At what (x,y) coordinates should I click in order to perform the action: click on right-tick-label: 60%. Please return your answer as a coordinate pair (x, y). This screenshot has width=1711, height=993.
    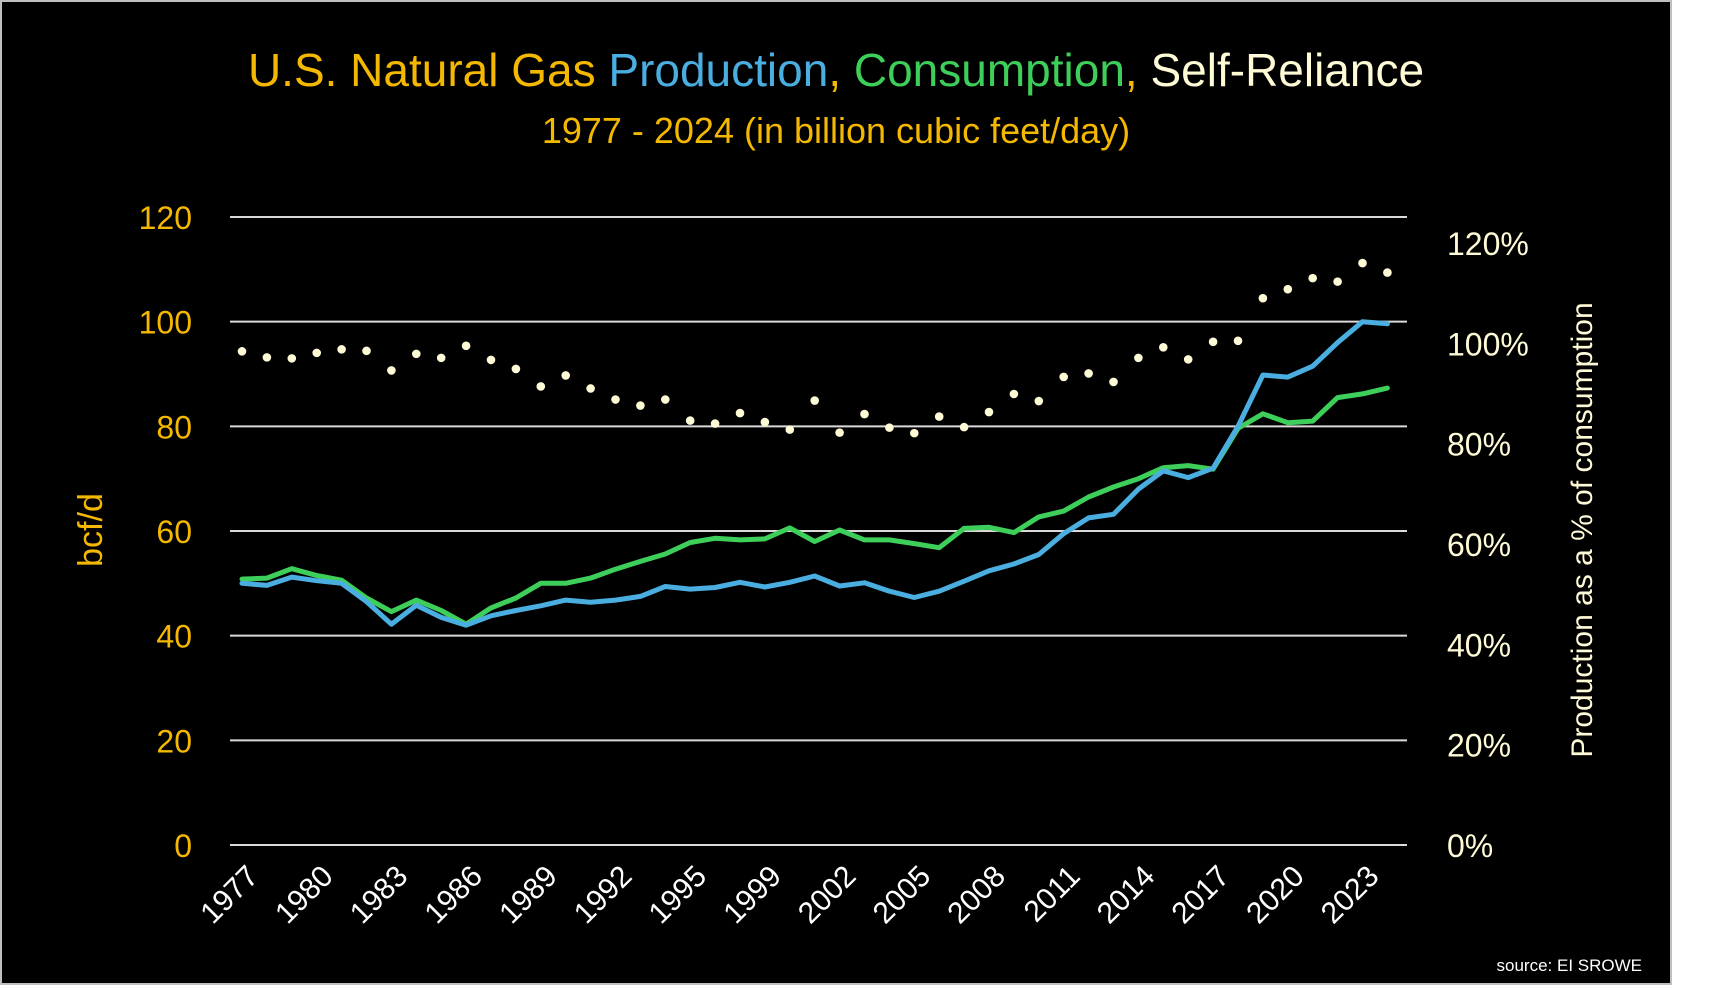
    Looking at the image, I should click on (1479, 545).